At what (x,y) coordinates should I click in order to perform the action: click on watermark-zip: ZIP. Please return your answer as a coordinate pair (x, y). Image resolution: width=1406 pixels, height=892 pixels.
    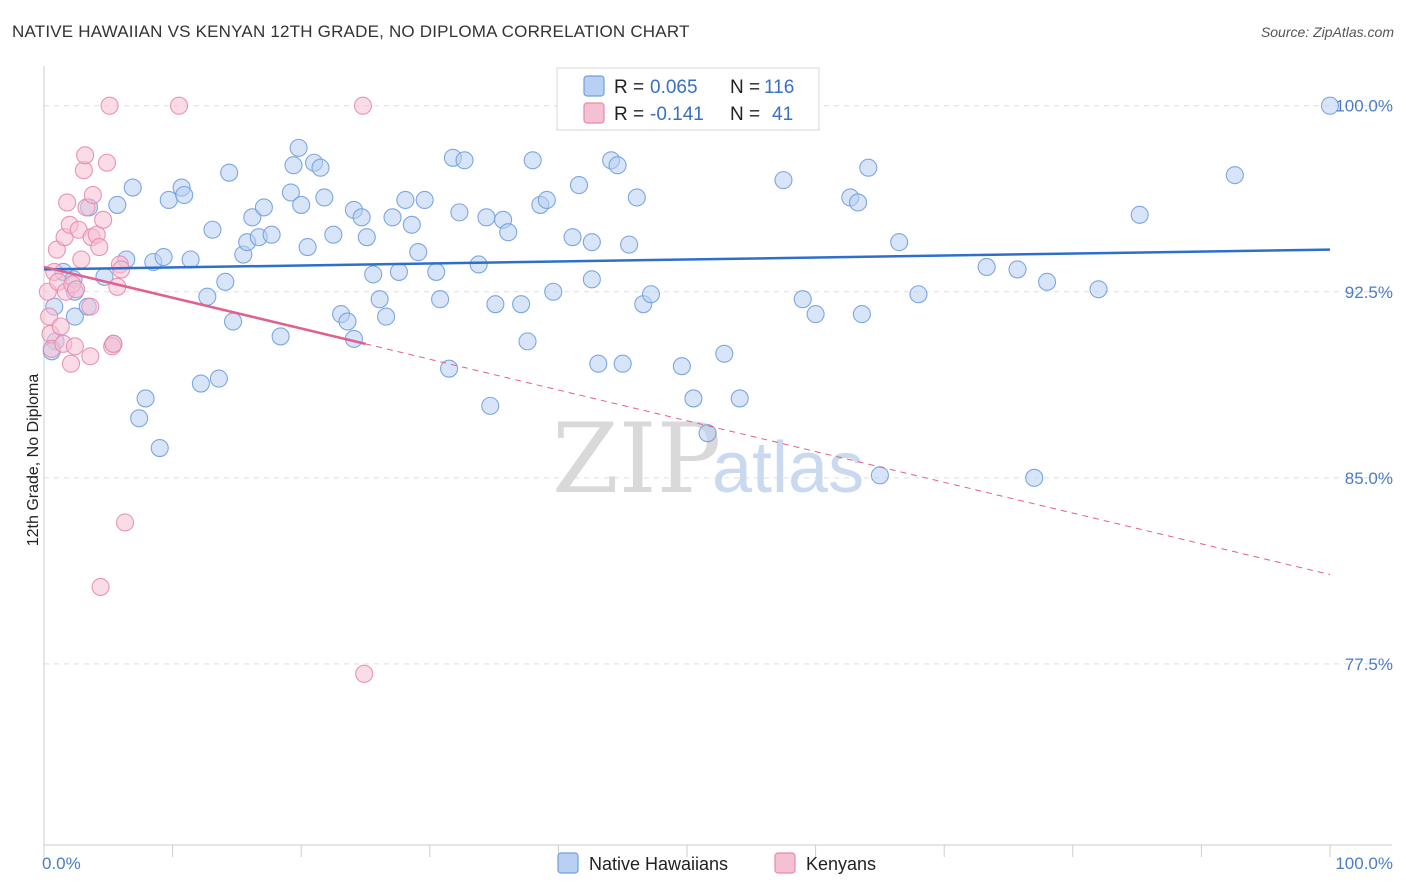
    Looking at the image, I should click on (636, 459).